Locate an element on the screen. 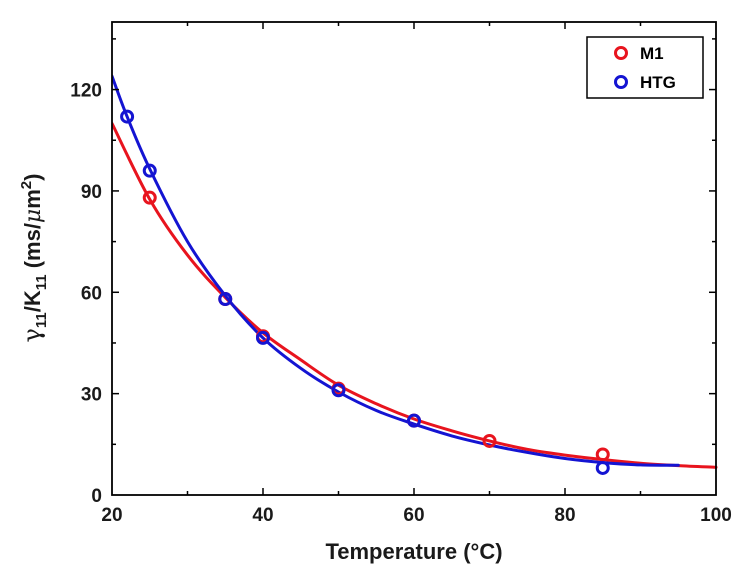 This screenshot has width=756, height=579. x-tick-label: 60 is located at coordinates (413, 515).